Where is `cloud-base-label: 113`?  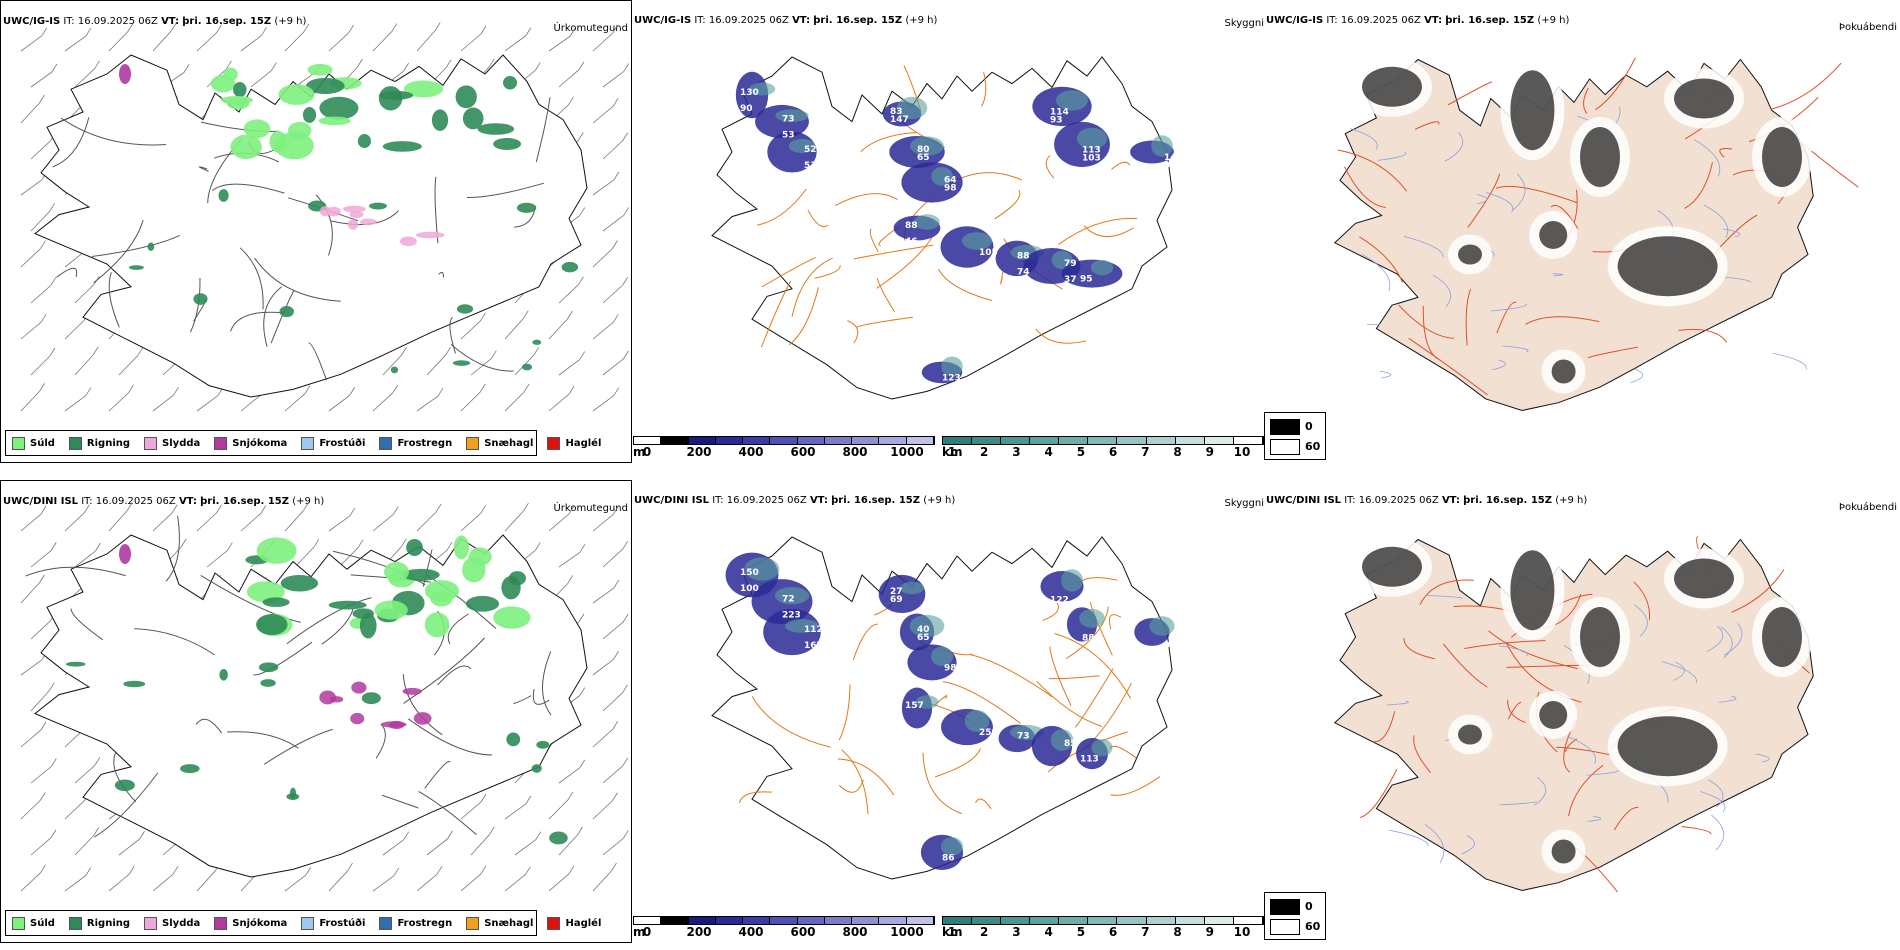
cloud-base-label: 113 is located at coordinates (1091, 150).